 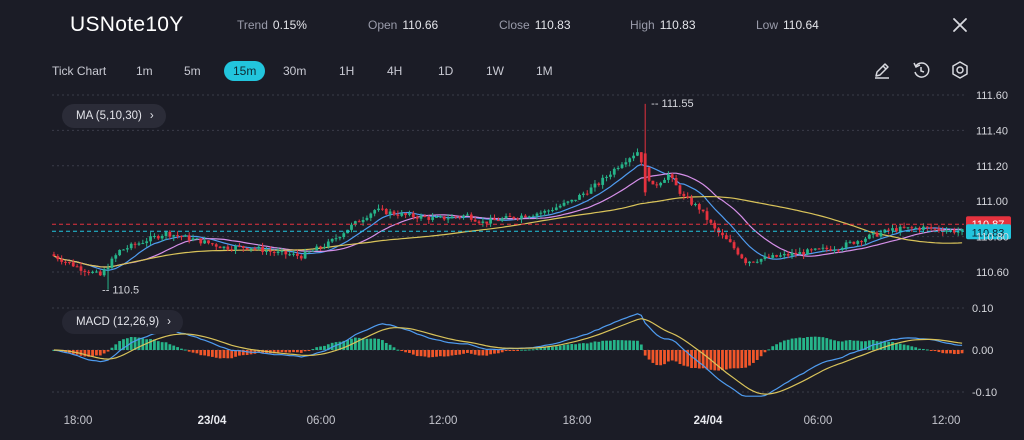 I want to click on close-button, so click(x=960, y=25).